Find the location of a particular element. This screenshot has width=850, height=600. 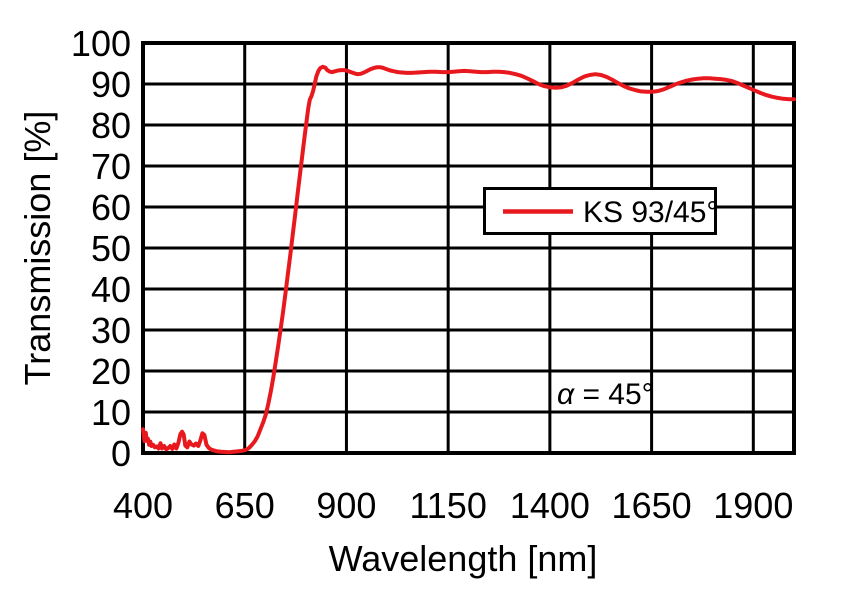

y-tick-label: 90 is located at coordinates (111, 84).